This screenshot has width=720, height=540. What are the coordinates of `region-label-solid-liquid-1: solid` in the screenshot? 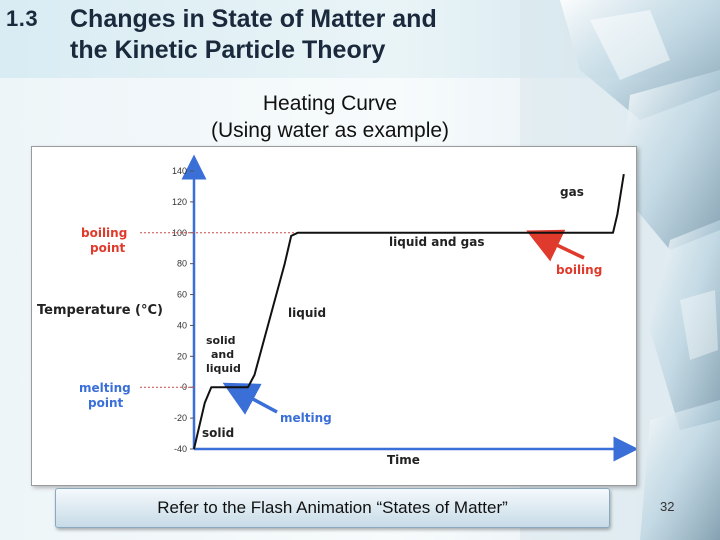 It's located at (221, 340).